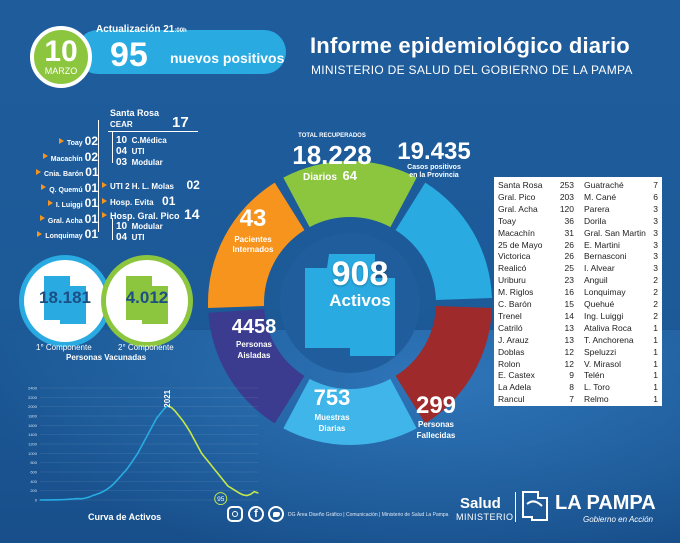  Describe the element at coordinates (332, 428) in the screenshot. I see `samples-label-2: Diarias` at that location.